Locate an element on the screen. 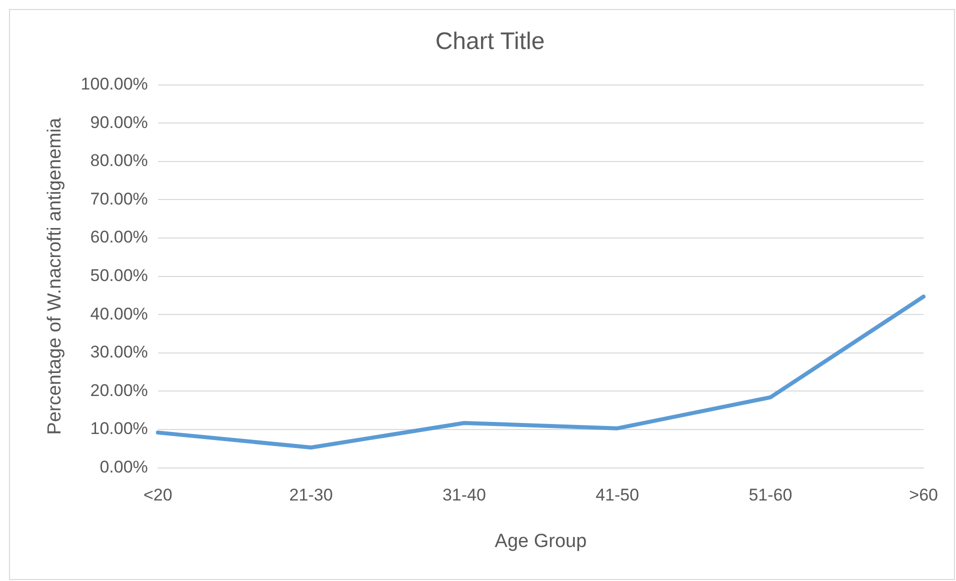 This screenshot has height=581, width=956. y-tick-label: 100.00% is located at coordinates (114, 84).